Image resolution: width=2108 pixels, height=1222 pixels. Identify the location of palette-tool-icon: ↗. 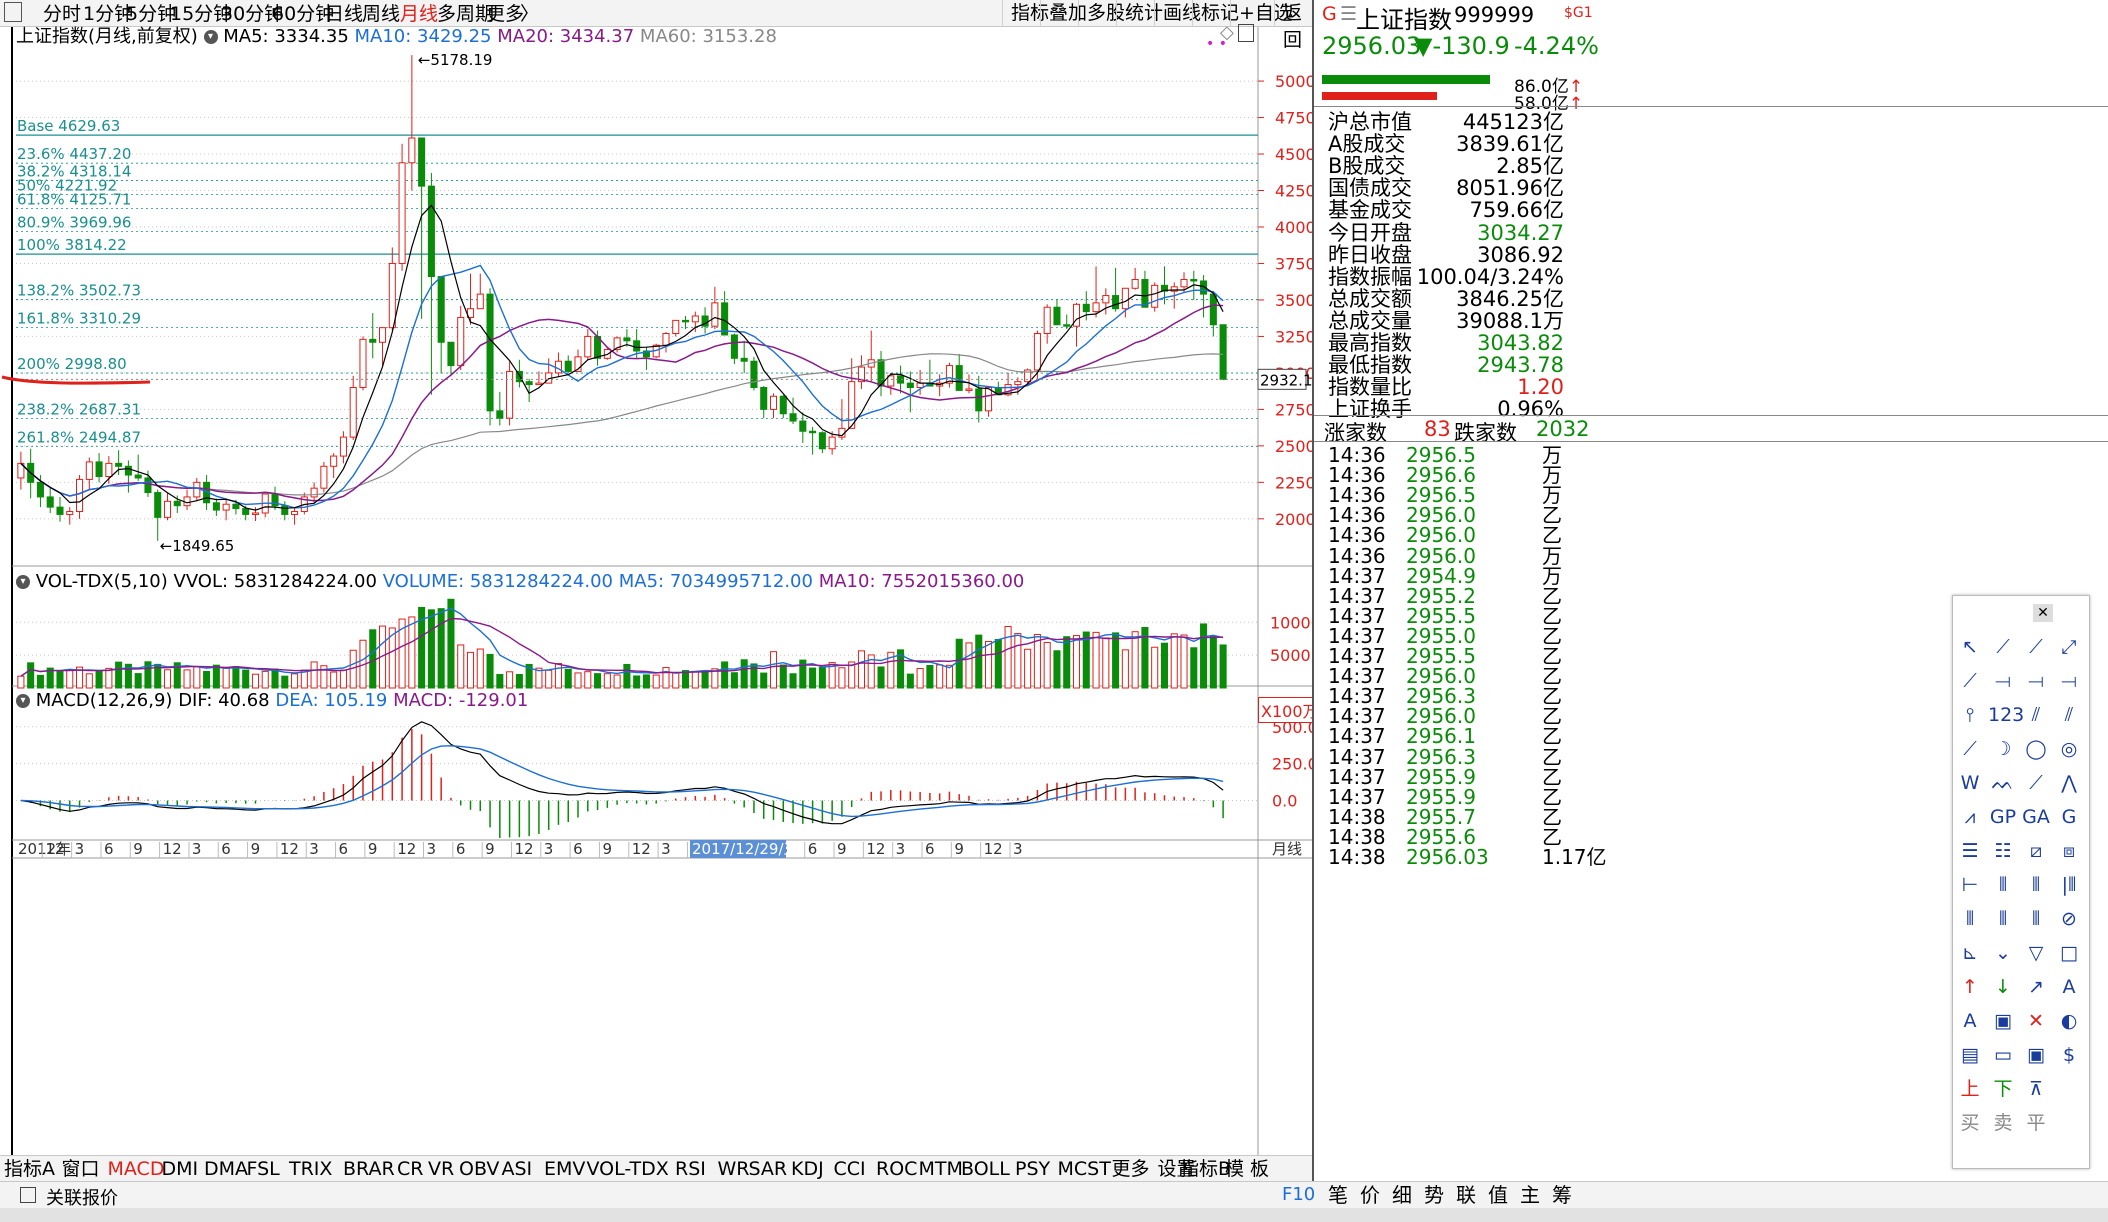
(2036, 987).